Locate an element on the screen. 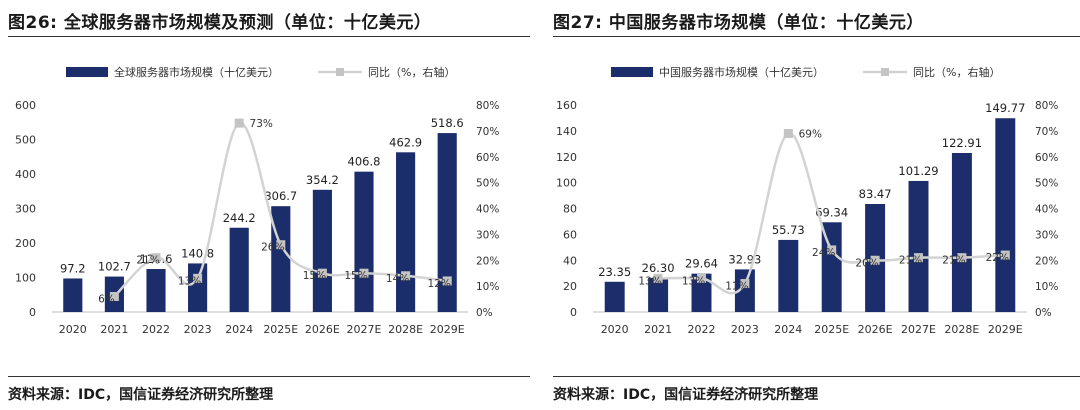  bar-value-label: 32.93 is located at coordinates (744, 259).